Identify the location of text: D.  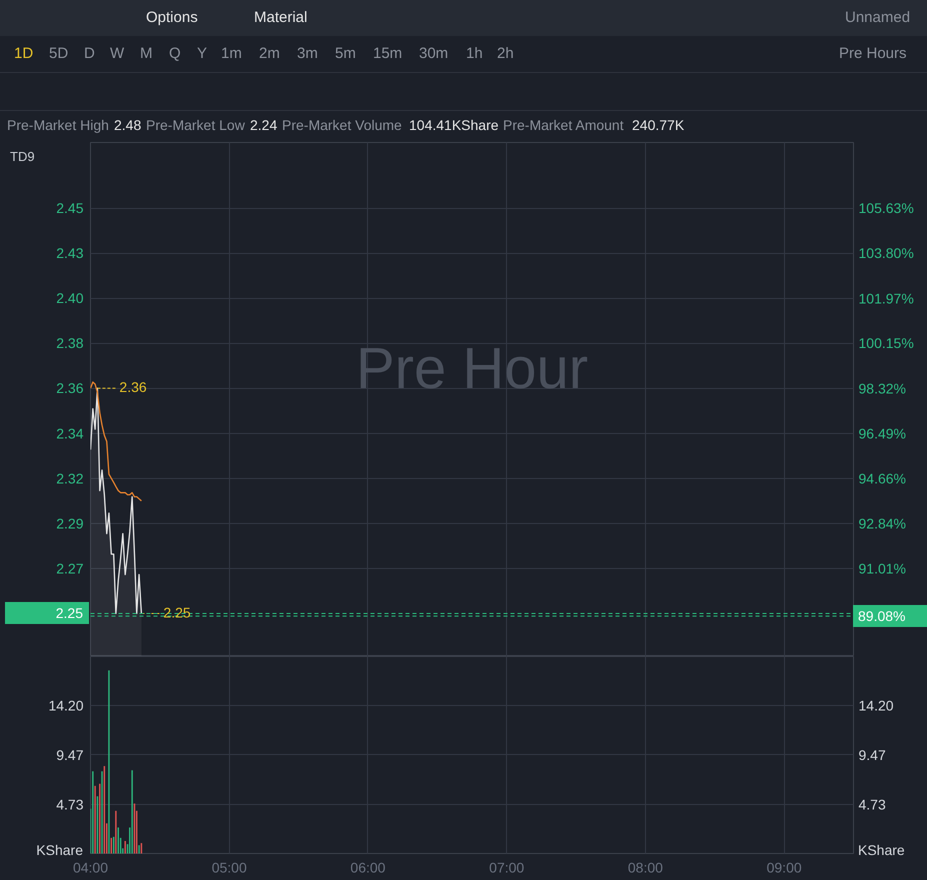
(89, 54).